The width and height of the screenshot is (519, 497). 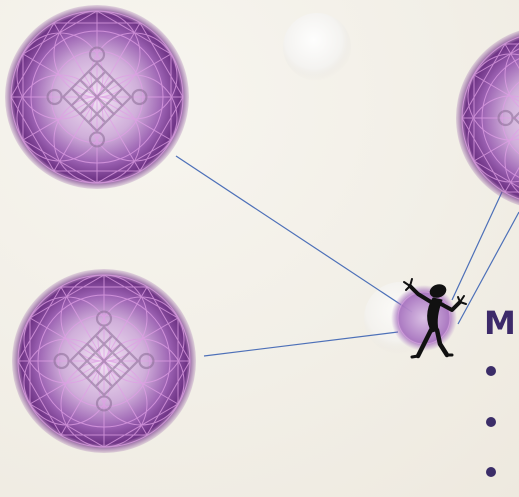 What do you see at coordinates (317, 47) in the screenshot?
I see `white-orb-top` at bounding box center [317, 47].